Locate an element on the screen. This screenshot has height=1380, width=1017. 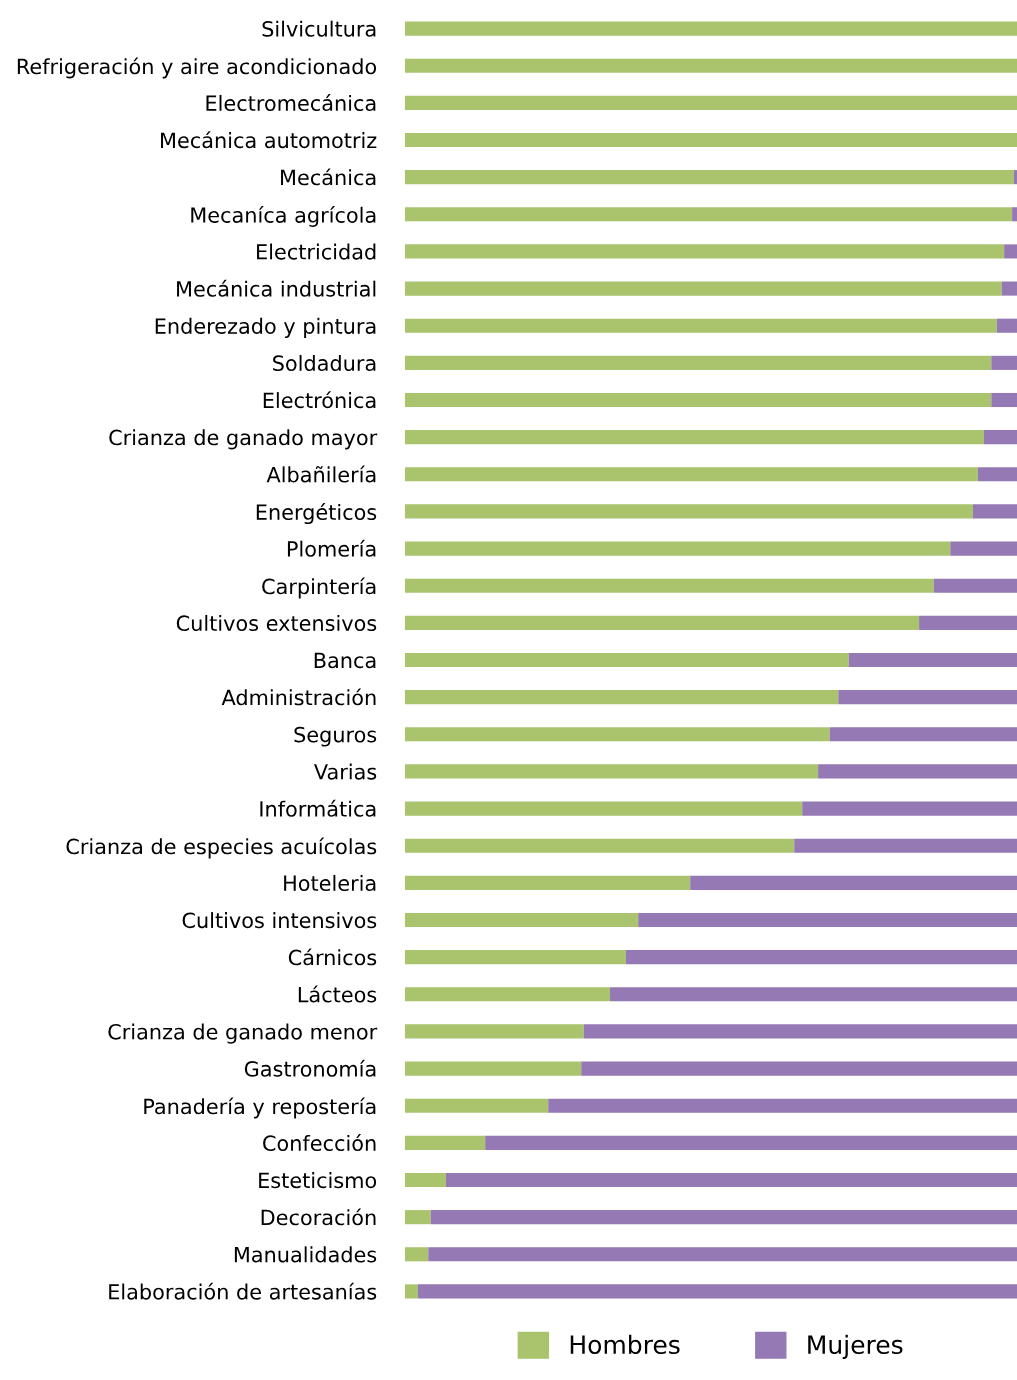
y-tick-label: Esteticismo is located at coordinates (318, 1180).